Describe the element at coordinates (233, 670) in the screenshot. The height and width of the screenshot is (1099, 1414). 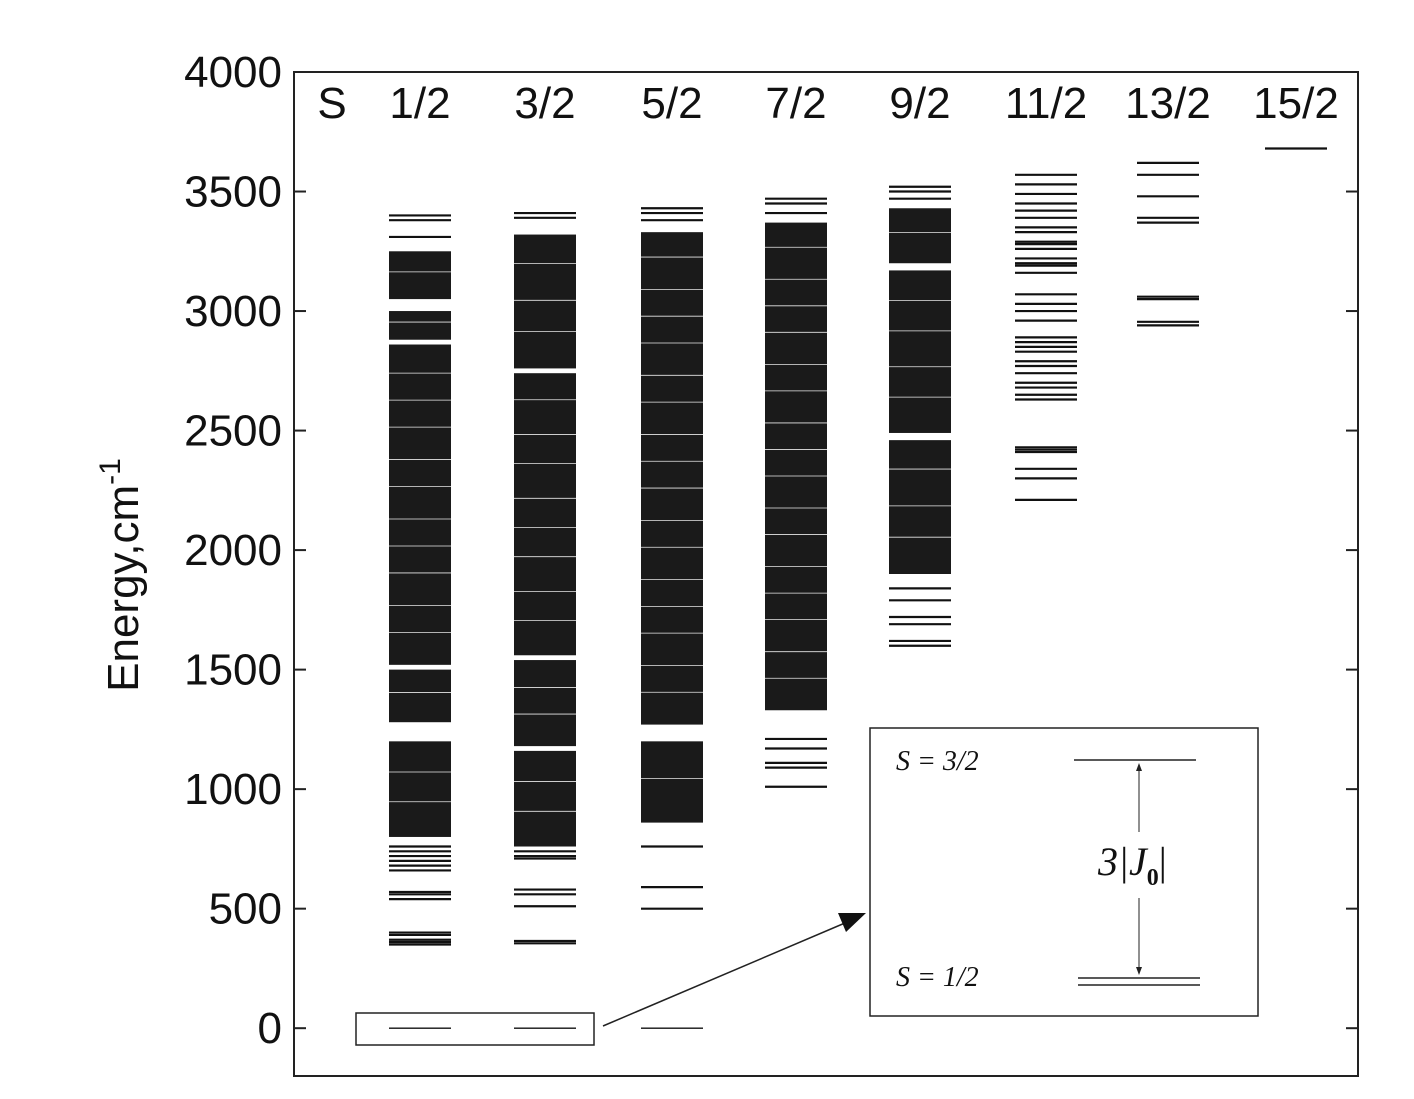
I see `y-tick-label: 1500` at that location.